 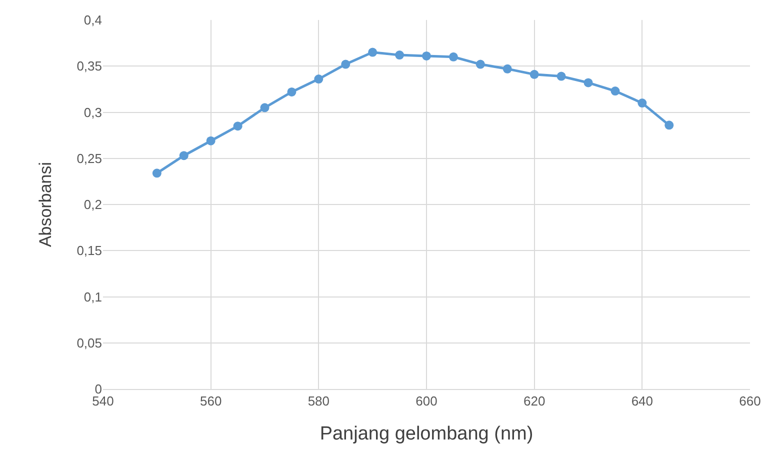 I want to click on y-tick-label: 0,25, so click(x=89, y=158).